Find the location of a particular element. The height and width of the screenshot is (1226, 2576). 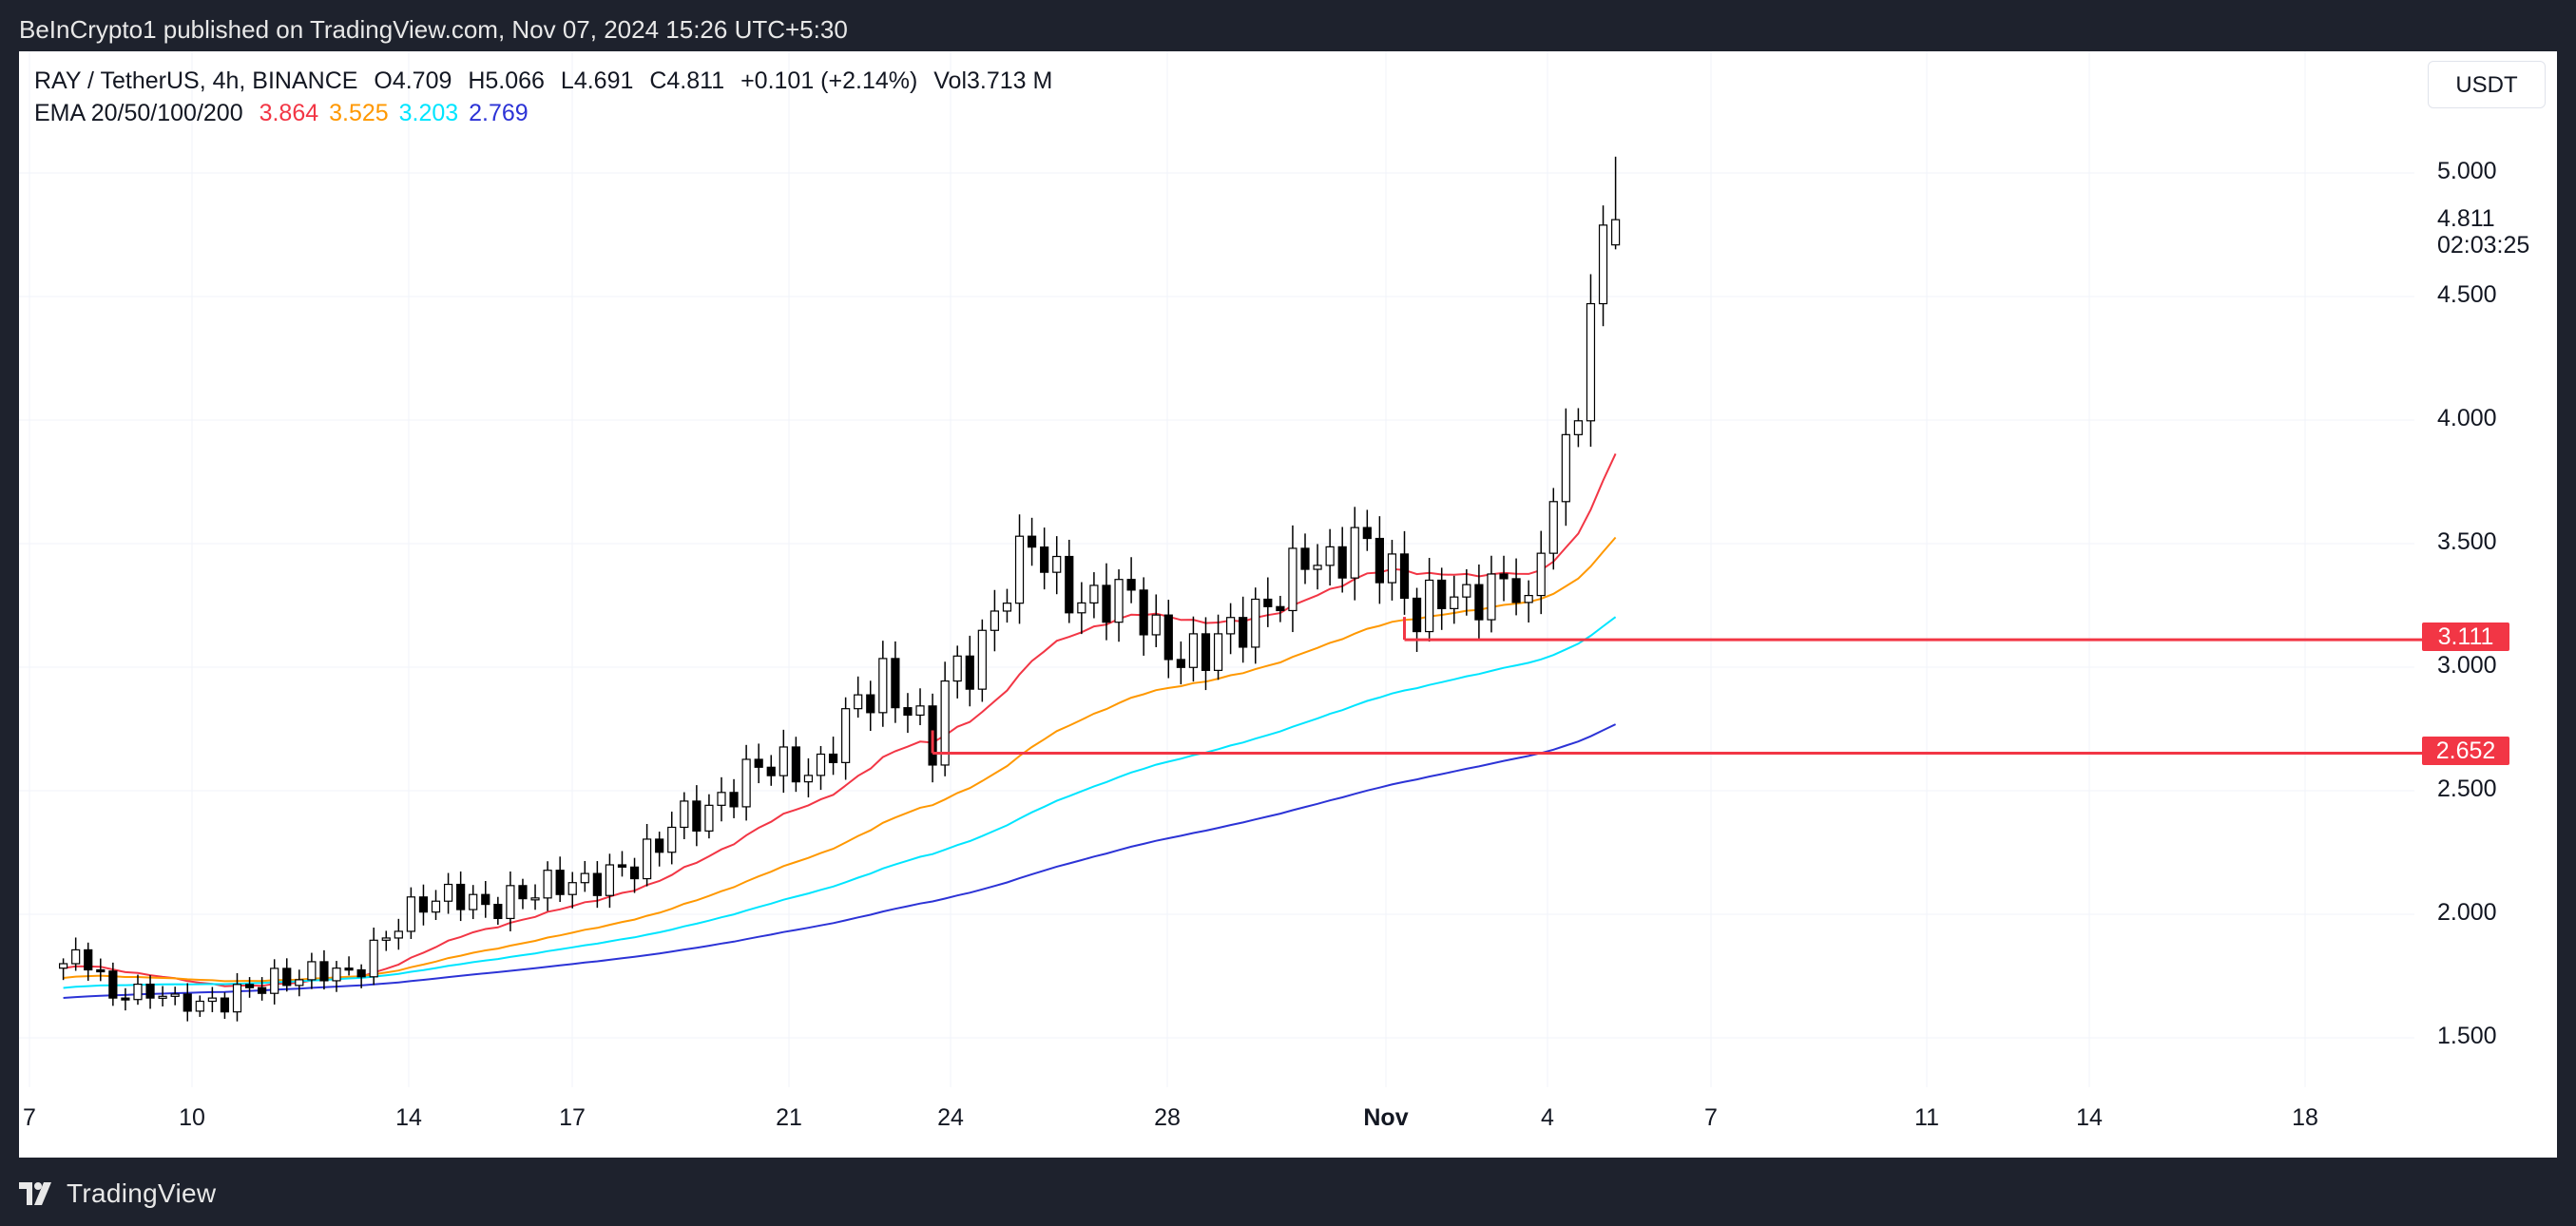

legend-symbol: RAY / TetherUS, 4h, BINANCE is located at coordinates (196, 81).